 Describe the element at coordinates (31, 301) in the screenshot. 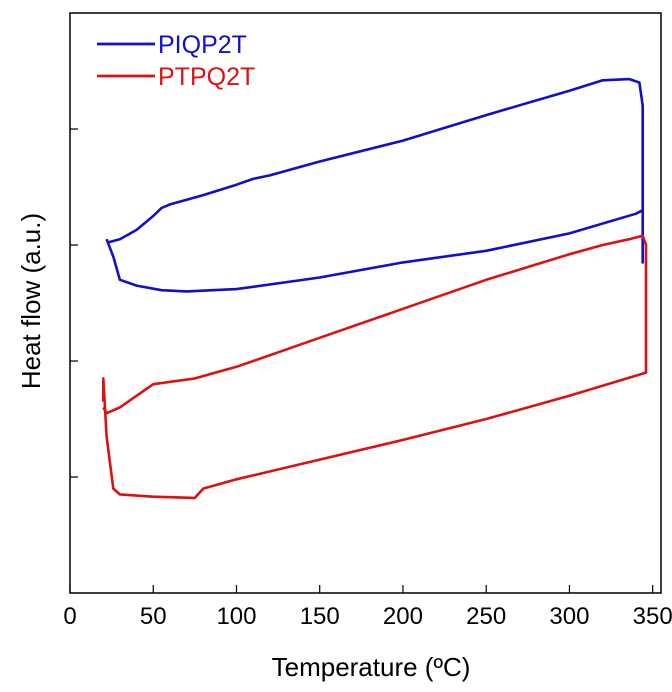

I see `y-axis-label: Heat flow (a.u.)` at that location.